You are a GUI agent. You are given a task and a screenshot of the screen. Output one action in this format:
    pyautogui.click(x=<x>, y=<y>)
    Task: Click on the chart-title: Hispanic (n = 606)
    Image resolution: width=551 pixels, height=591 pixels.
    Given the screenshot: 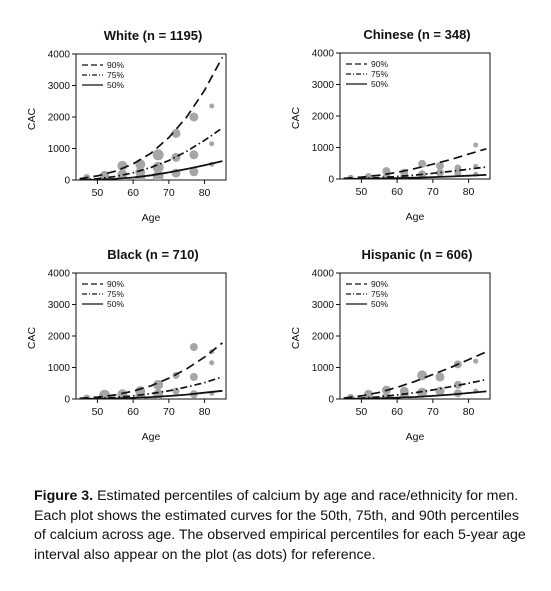 What is the action you would take?
    pyautogui.click(x=417, y=254)
    